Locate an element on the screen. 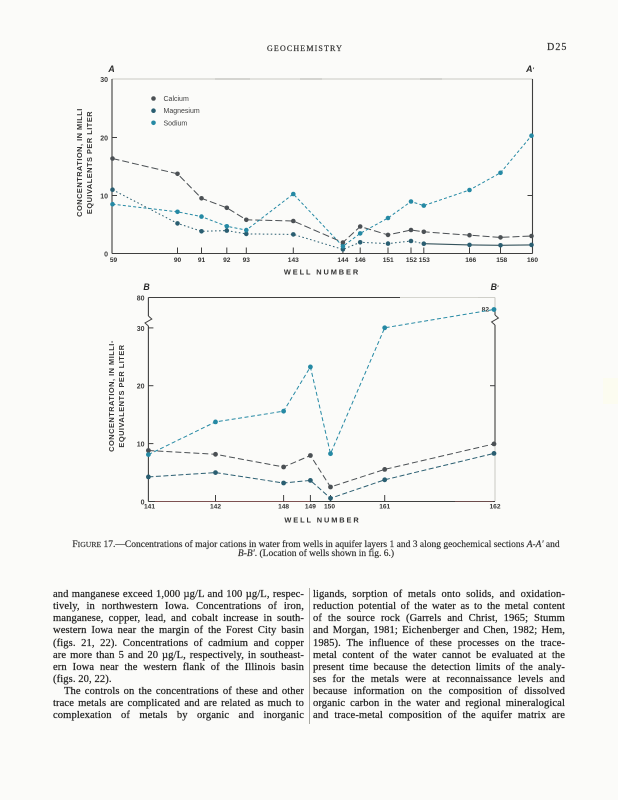 The image size is (618, 800). svg-text: A′ is located at coordinates (529, 69).